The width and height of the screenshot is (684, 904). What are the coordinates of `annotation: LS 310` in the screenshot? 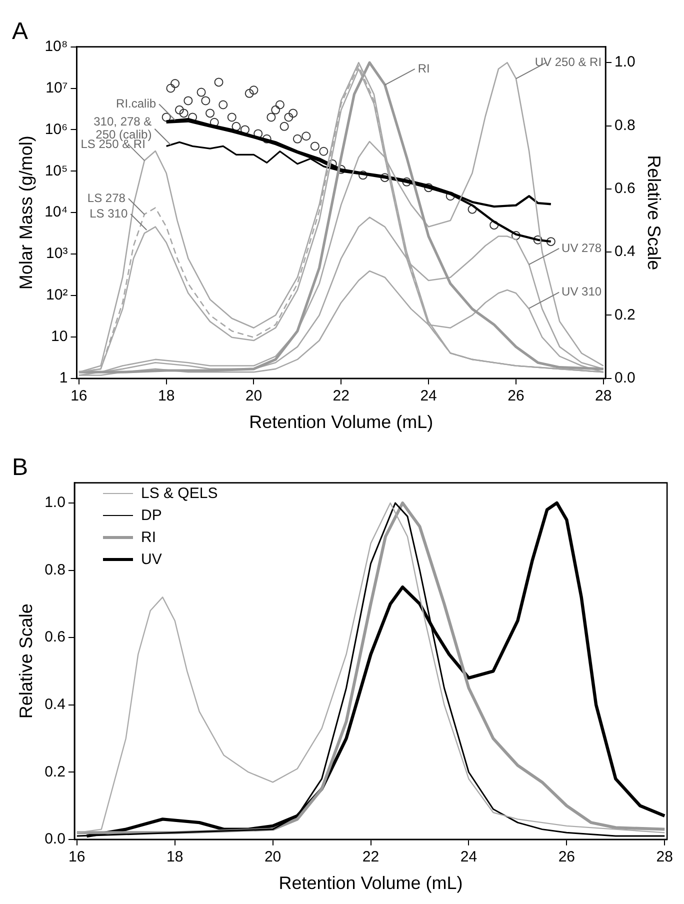 It's located at (109, 213).